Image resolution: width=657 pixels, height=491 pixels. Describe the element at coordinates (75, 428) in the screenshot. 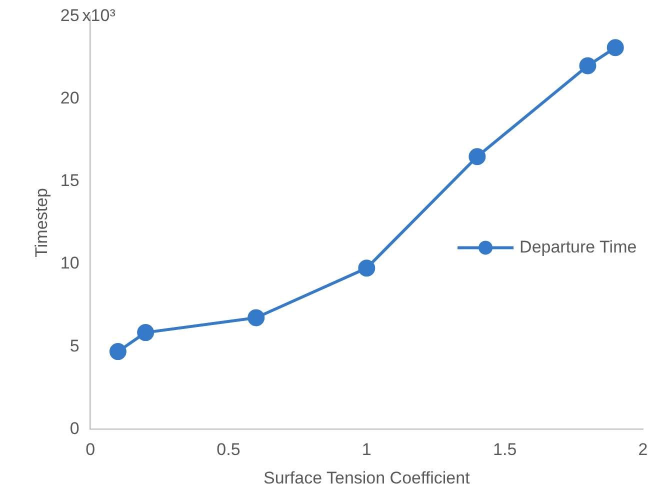

I see `y-tick-label: 0` at that location.